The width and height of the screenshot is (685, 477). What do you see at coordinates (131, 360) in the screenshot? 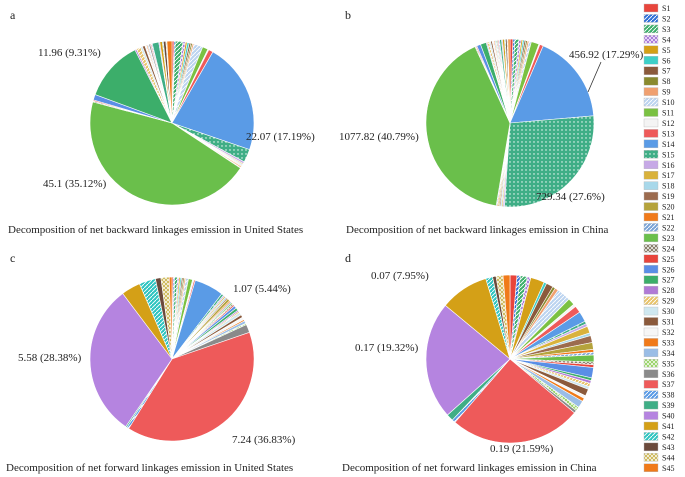
I see `pie-slice-c-s40` at bounding box center [131, 360].